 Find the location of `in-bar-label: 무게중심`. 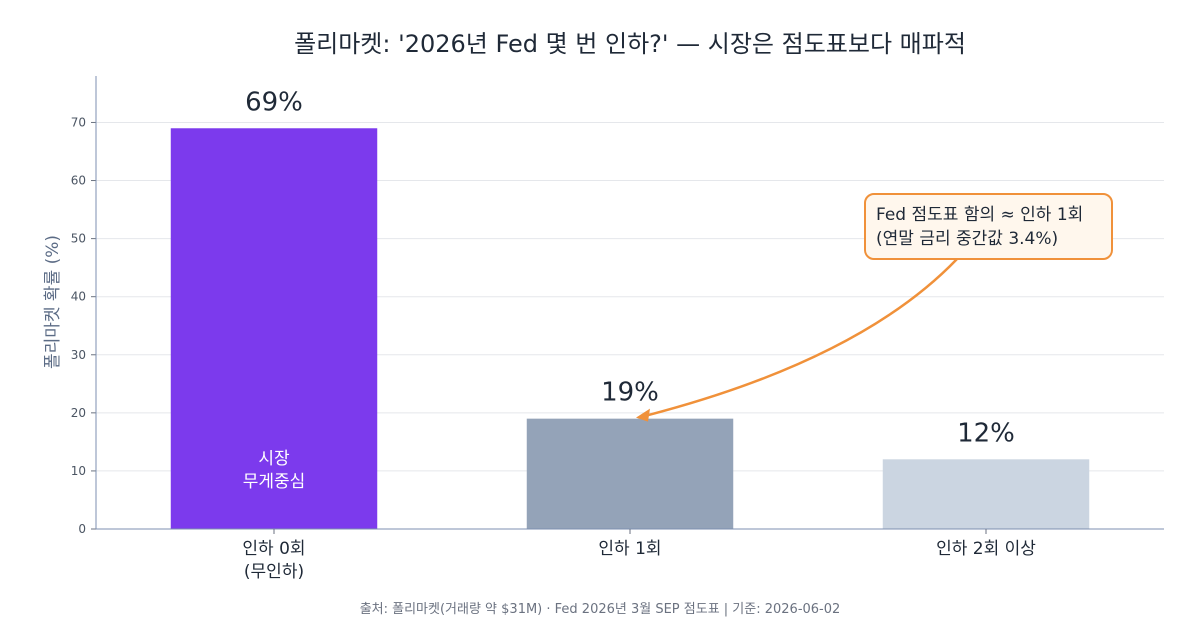

in-bar-label: 무게중심 is located at coordinates (274, 482).